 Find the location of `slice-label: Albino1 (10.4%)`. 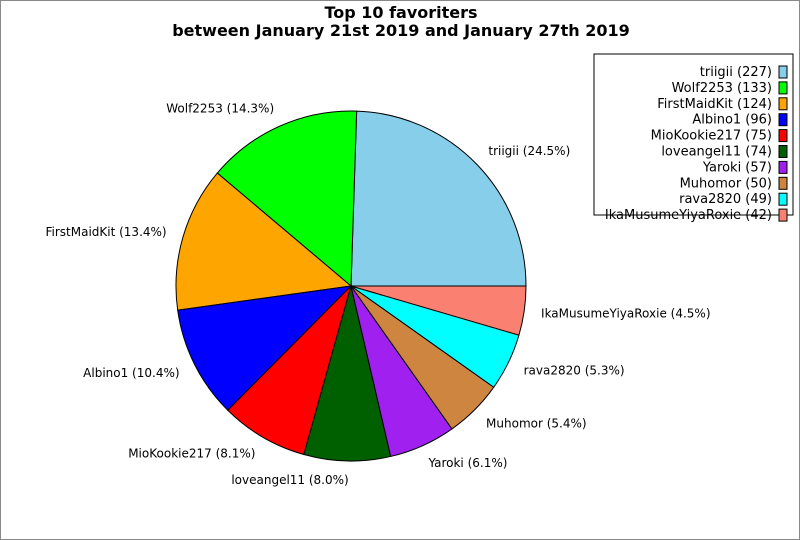

slice-label: Albino1 (10.4%) is located at coordinates (131, 373).